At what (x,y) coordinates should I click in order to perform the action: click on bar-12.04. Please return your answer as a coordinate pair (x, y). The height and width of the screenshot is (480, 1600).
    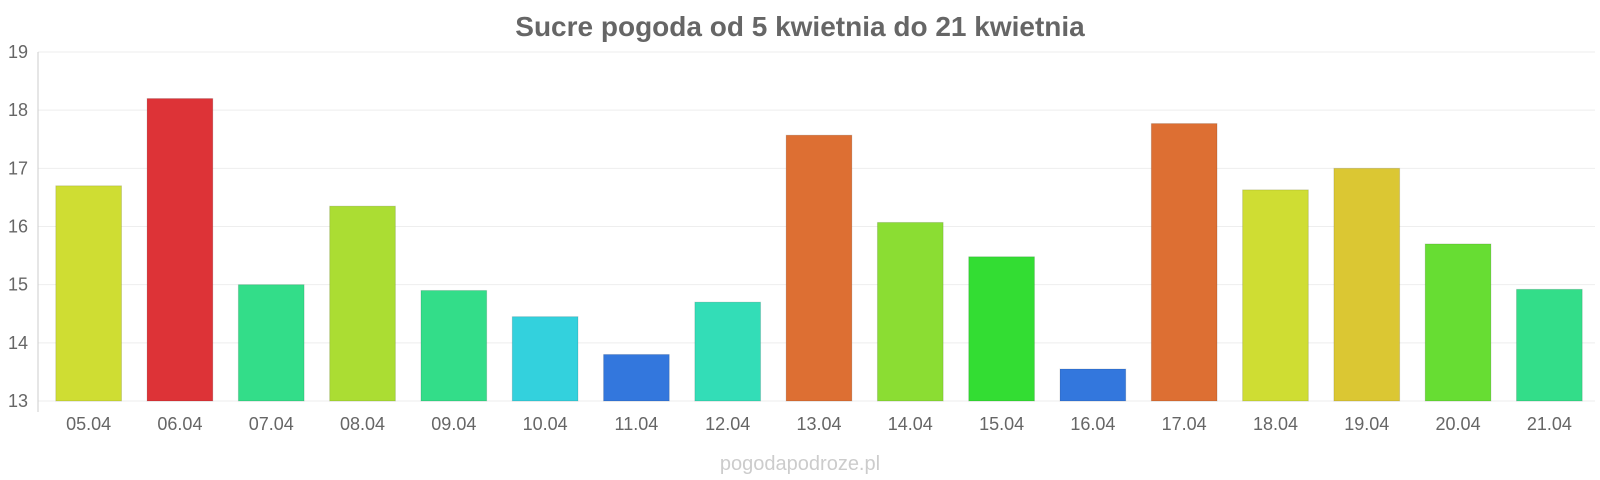
    Looking at the image, I should click on (728, 351).